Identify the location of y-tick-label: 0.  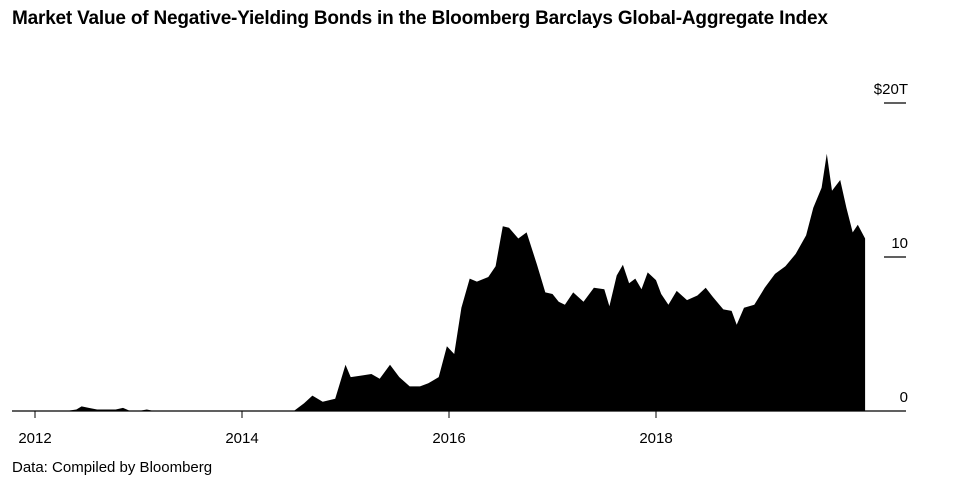
(904, 397).